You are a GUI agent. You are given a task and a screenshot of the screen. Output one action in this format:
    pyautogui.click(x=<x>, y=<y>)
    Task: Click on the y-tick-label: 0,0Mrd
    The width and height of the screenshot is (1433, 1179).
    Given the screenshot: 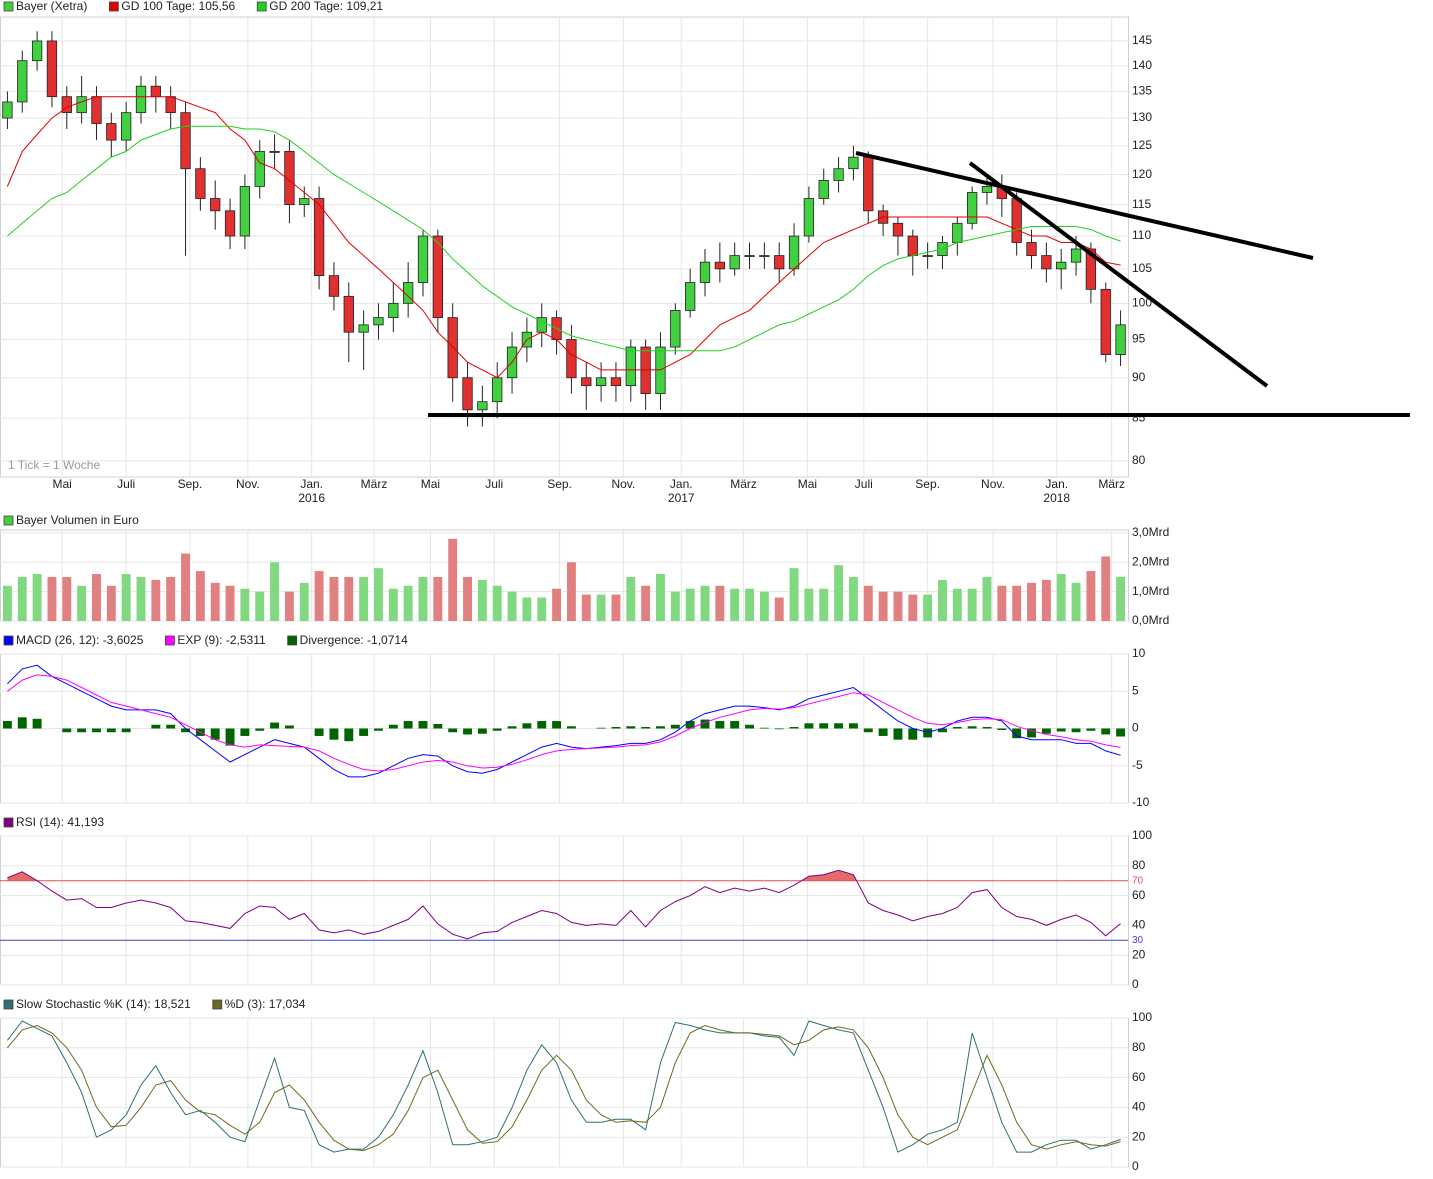 What is the action you would take?
    pyautogui.click(x=1150, y=620)
    